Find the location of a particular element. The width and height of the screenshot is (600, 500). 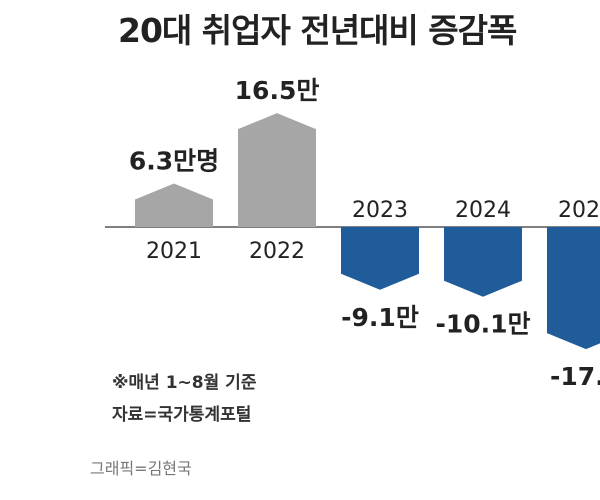

x-tick-label-2023: 2023 is located at coordinates (380, 210).